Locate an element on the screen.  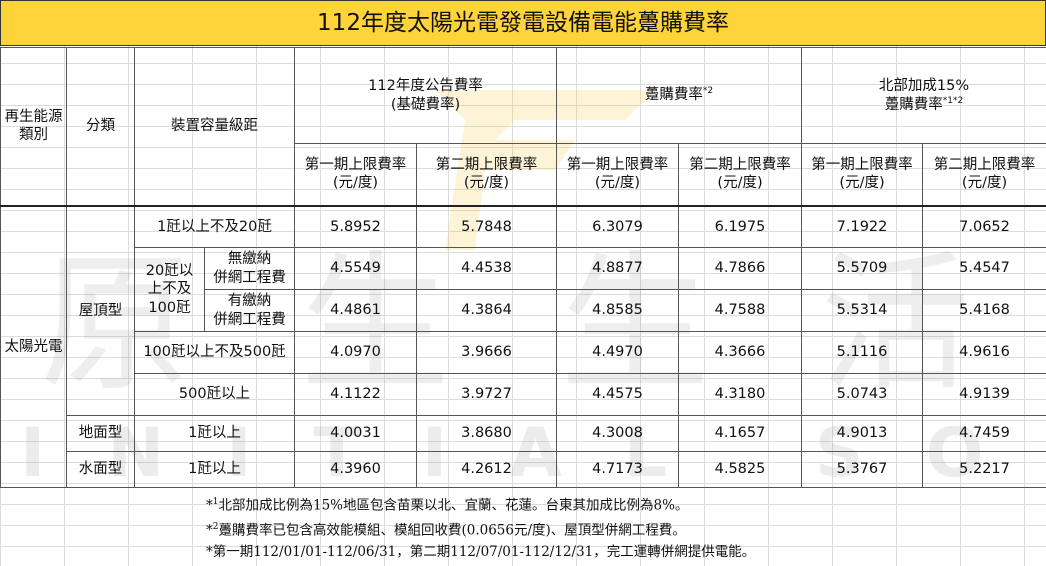
header-purchase-label: 躉購費率 is located at coordinates (673, 95).